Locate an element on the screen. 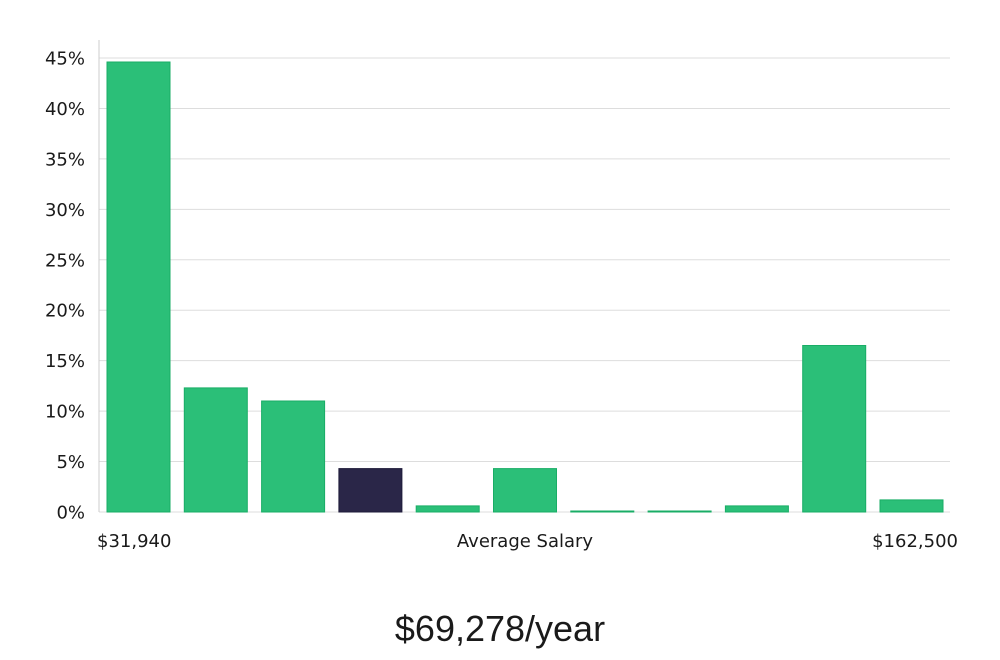 This screenshot has width=1000, height=660. x-axis-max-label: $162,500 is located at coordinates (915, 541).